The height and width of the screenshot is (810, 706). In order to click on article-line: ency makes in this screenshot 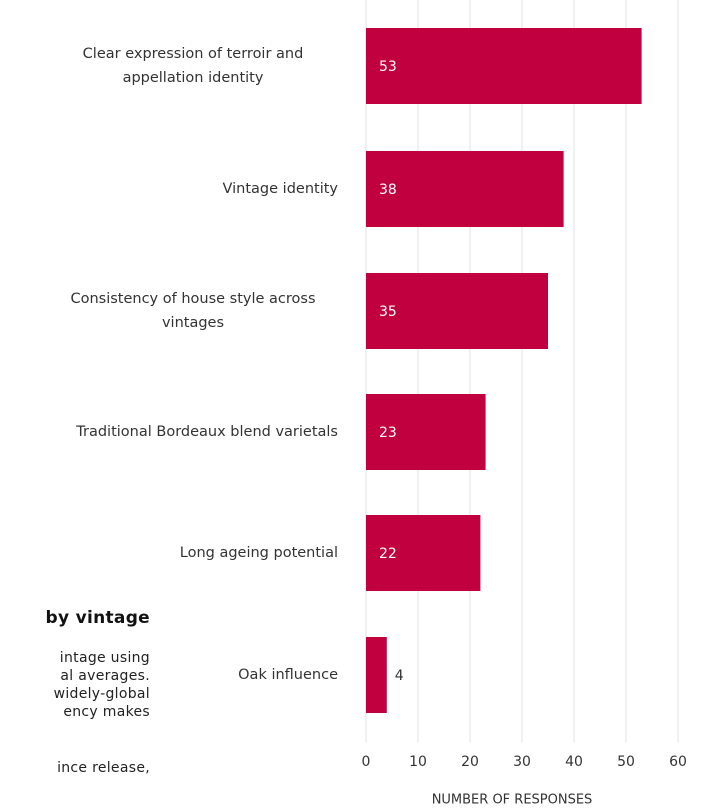, I will do `click(106, 712)`.